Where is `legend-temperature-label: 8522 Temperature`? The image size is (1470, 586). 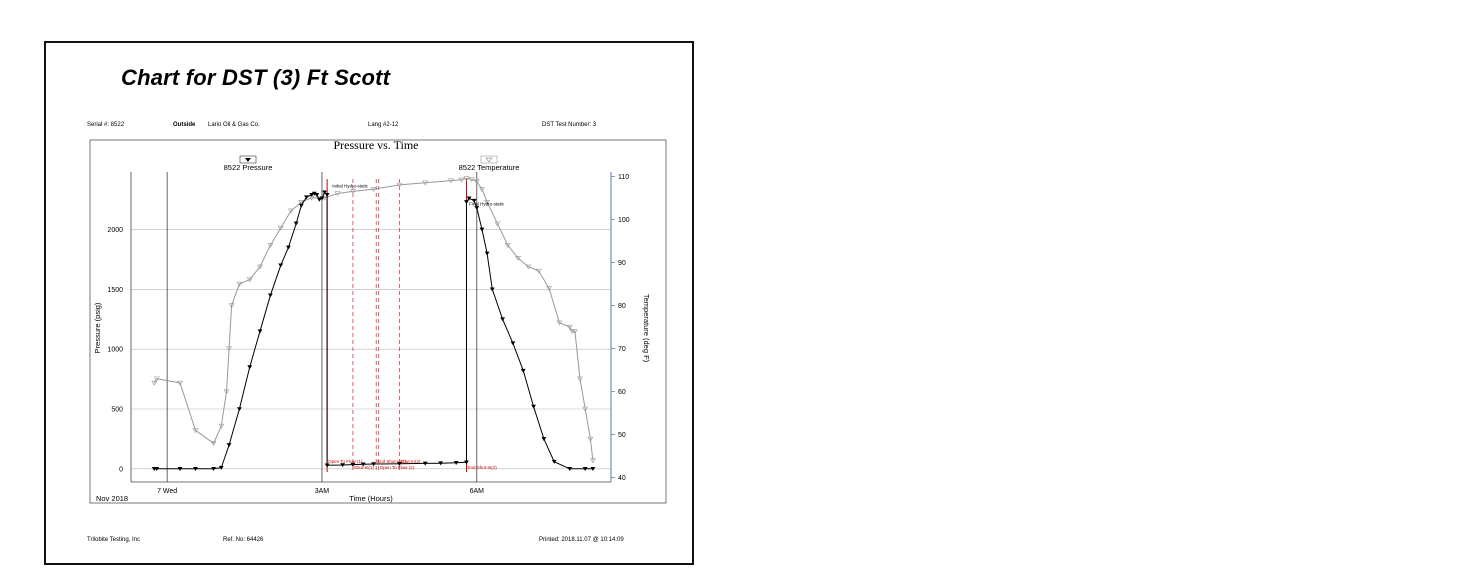 legend-temperature-label: 8522 Temperature is located at coordinates (489, 167).